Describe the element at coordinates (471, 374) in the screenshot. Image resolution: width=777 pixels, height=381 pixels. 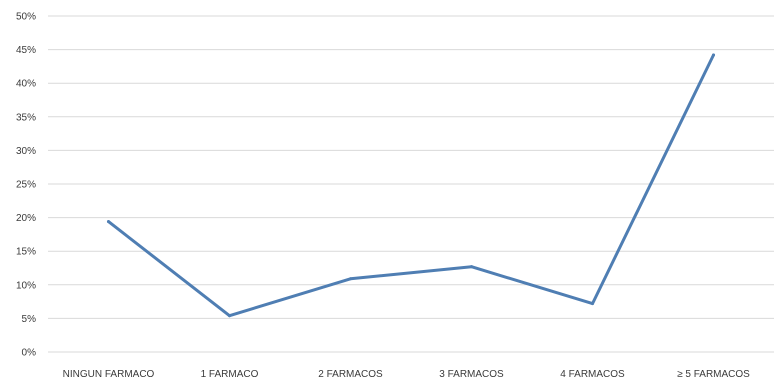
I see `x-tick-label: 3 FARMACOS` at that location.